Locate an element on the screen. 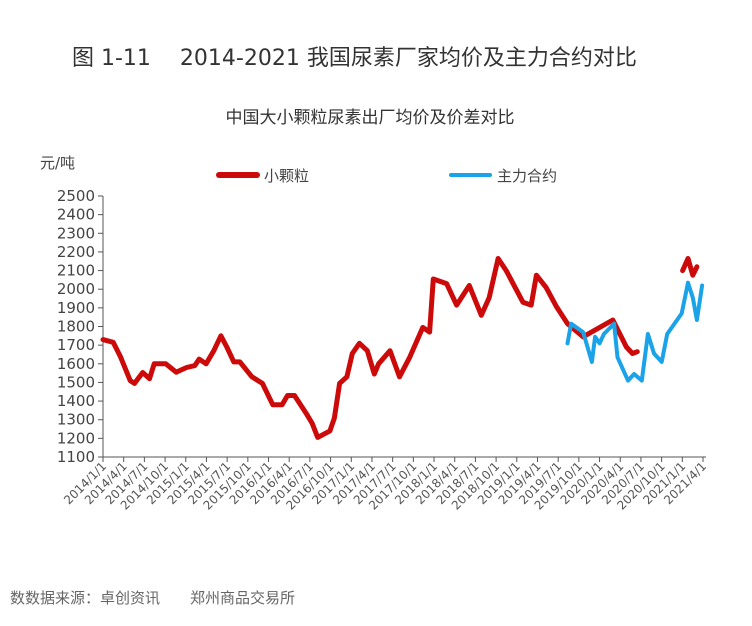  y-tick-label: 1600 is located at coordinates (76, 364).